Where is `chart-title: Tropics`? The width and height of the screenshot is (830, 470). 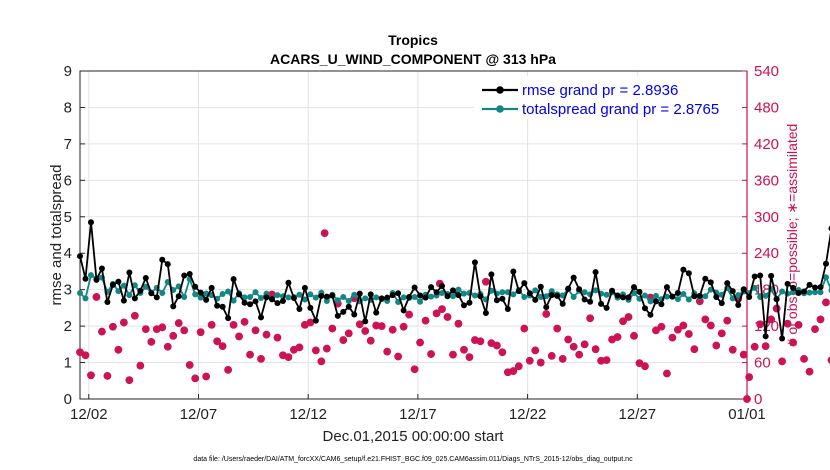
chart-title: Tropics is located at coordinates (413, 40).